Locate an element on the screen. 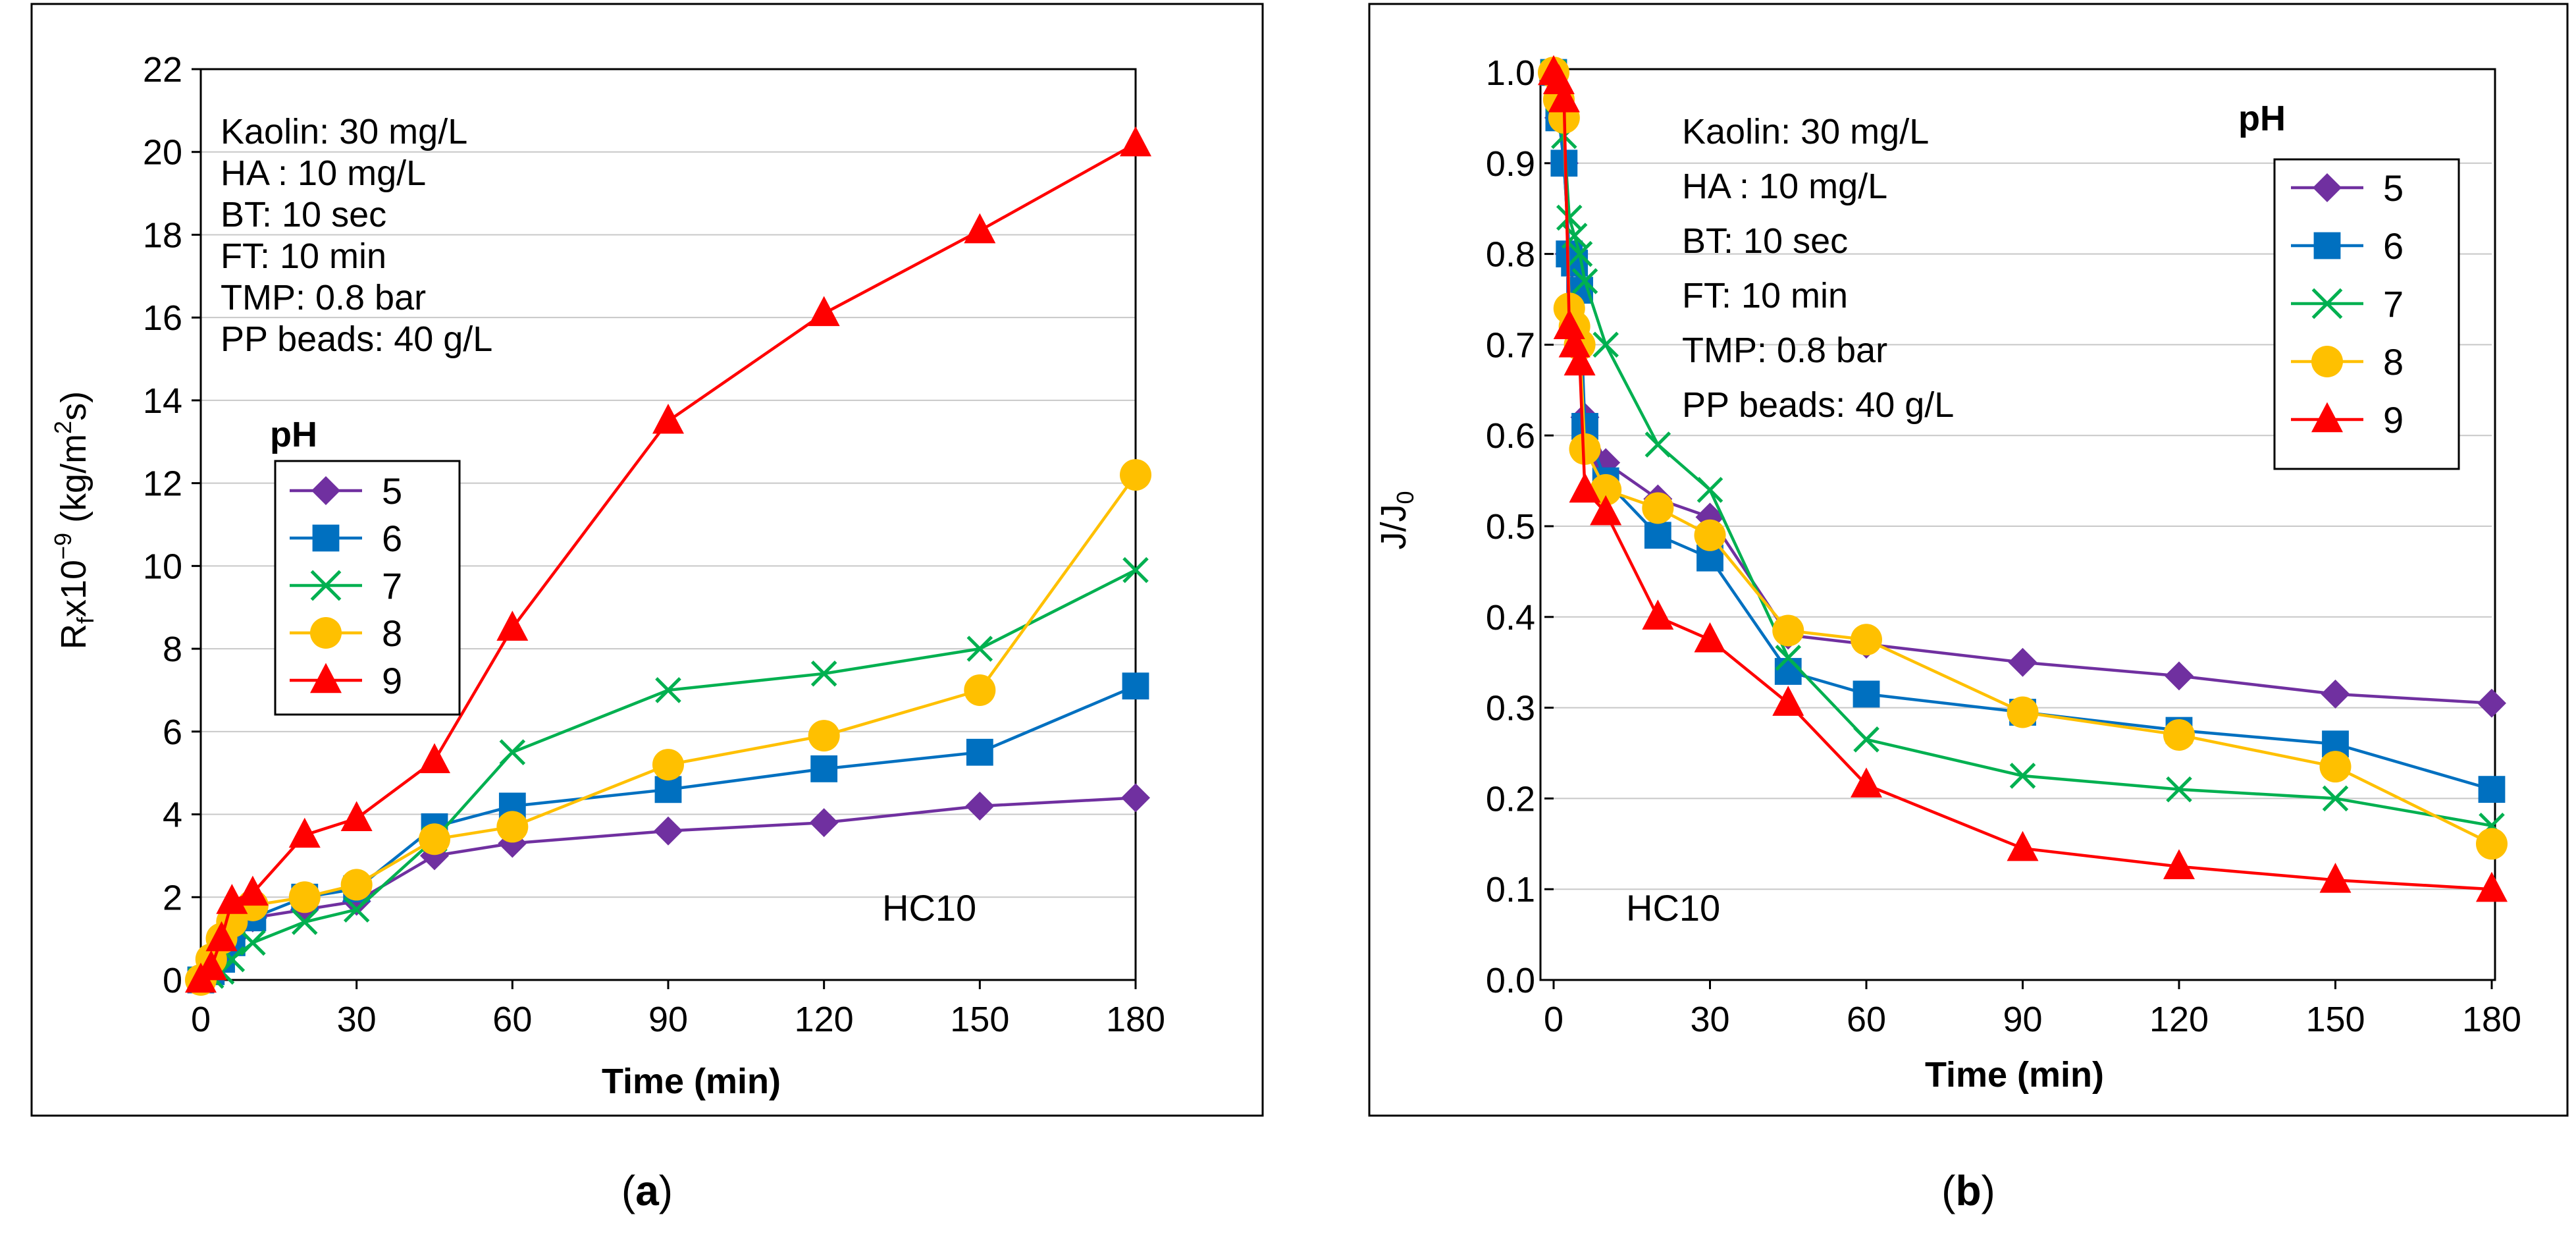 The width and height of the screenshot is (2576, 1248). panel-a-legend-entries: 5 6 7 8 9 is located at coordinates (346, 585).